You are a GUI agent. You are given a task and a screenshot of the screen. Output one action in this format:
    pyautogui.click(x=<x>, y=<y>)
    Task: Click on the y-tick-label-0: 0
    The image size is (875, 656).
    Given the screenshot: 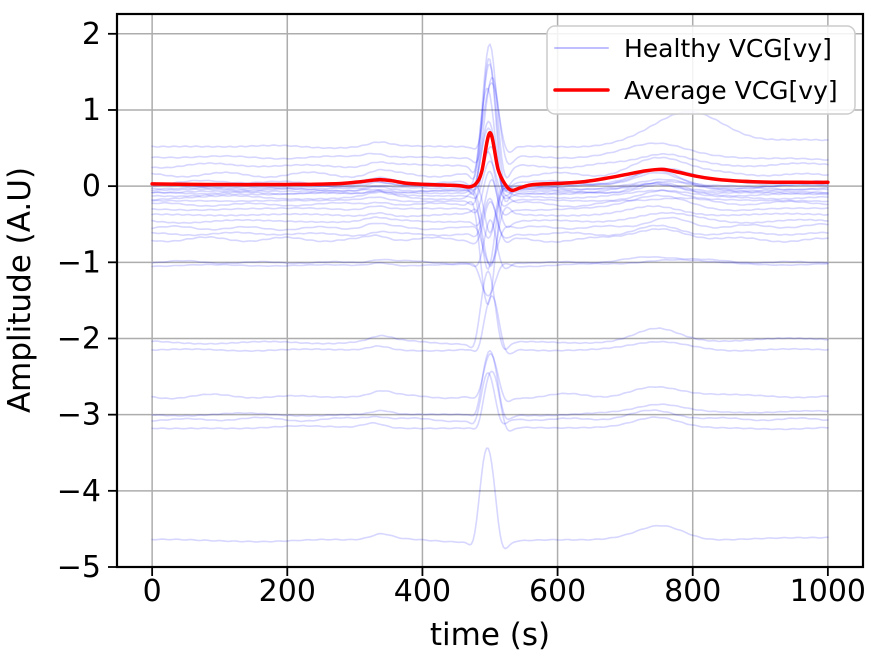 What is the action you would take?
    pyautogui.click(x=91, y=186)
    